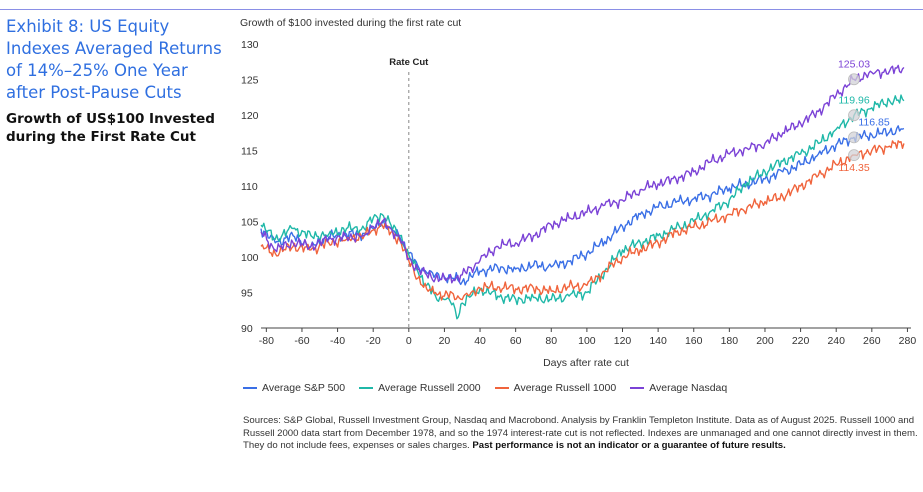  I want to click on x-tick-label: 100, so click(587, 341).